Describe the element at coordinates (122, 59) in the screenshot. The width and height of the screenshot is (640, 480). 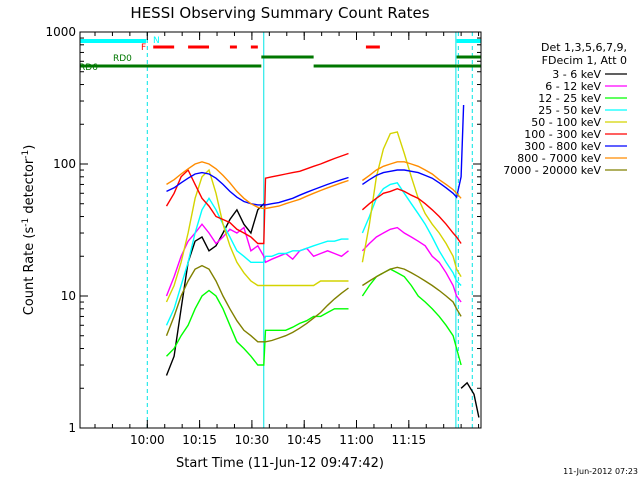
I see `flag-label-rd0: RD0` at that location.